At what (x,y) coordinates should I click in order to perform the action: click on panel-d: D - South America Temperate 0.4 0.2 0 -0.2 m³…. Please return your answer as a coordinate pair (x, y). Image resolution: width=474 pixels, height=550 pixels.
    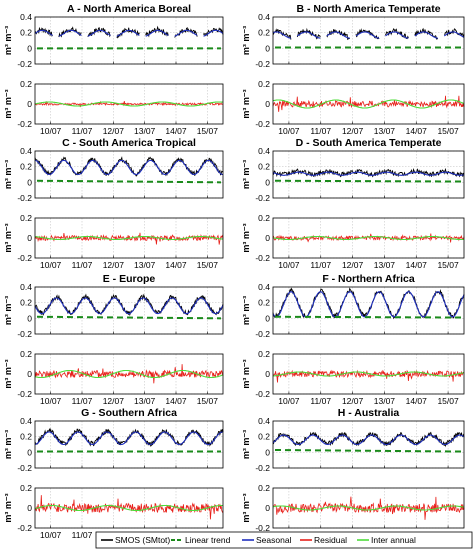
    Looking at the image, I should click on (353, 203).